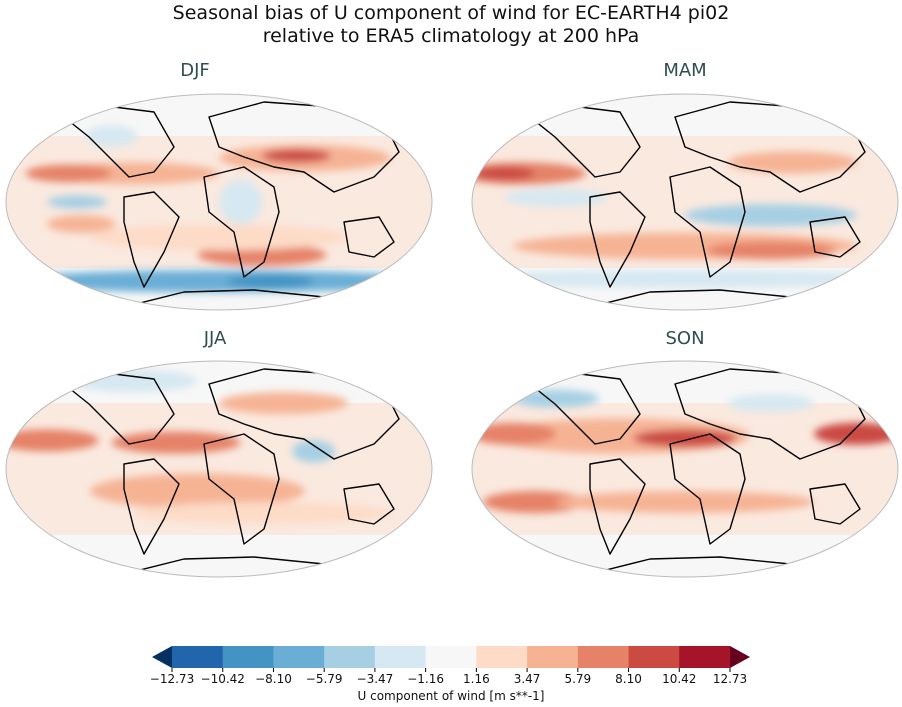 The image size is (902, 707). What do you see at coordinates (451, 696) in the screenshot?
I see `colorbar-label: U component of wind [m s**-1]` at bounding box center [451, 696].